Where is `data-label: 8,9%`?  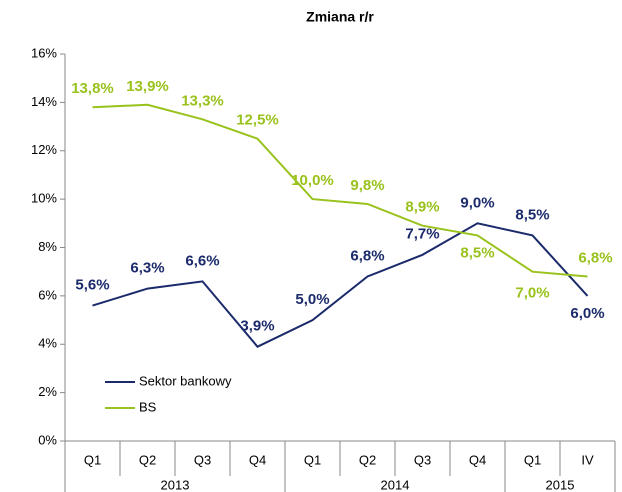
data-label: 8,9% is located at coordinates (422, 207).